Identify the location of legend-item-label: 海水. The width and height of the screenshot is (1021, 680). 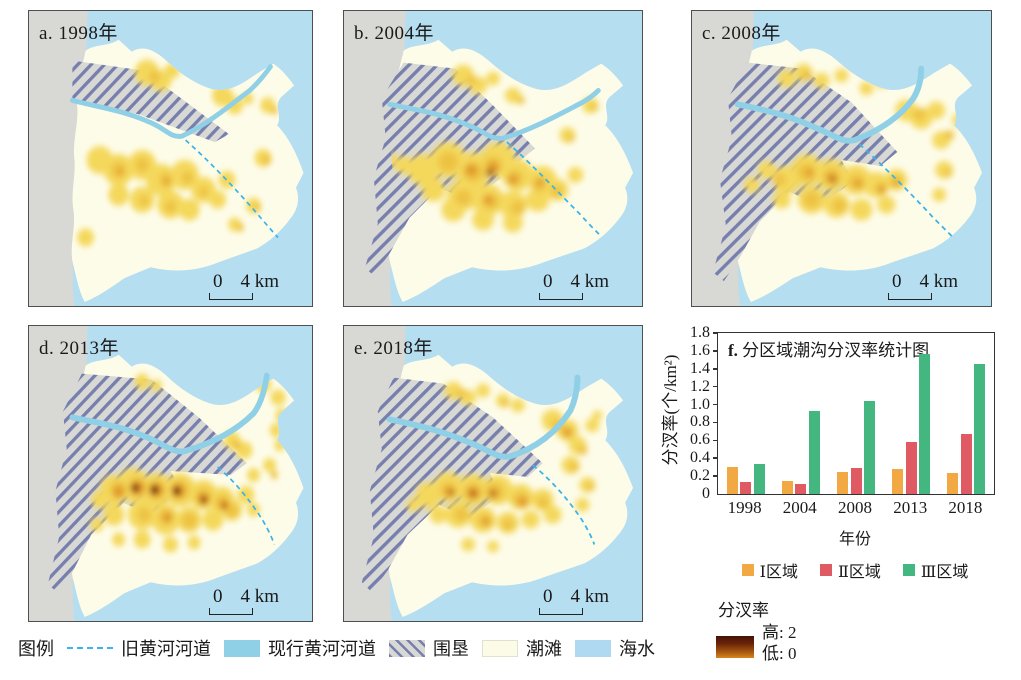
(637, 649).